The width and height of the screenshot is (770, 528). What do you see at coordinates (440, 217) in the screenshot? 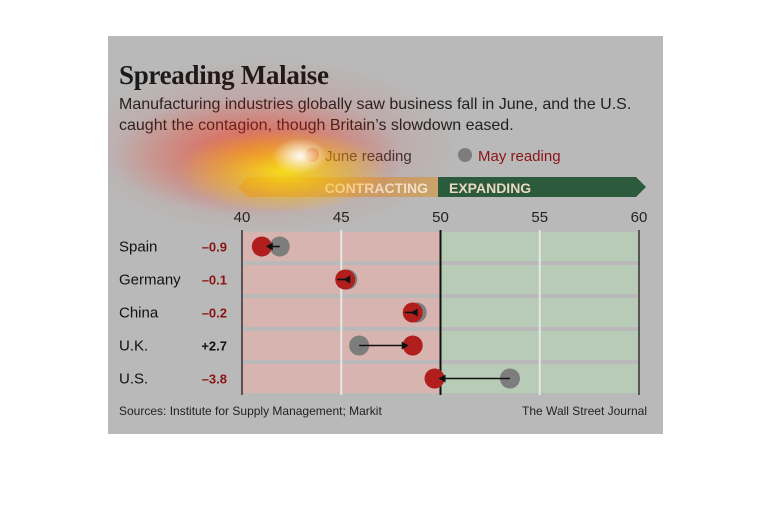
I see `x-tick-label: 50` at bounding box center [440, 217].